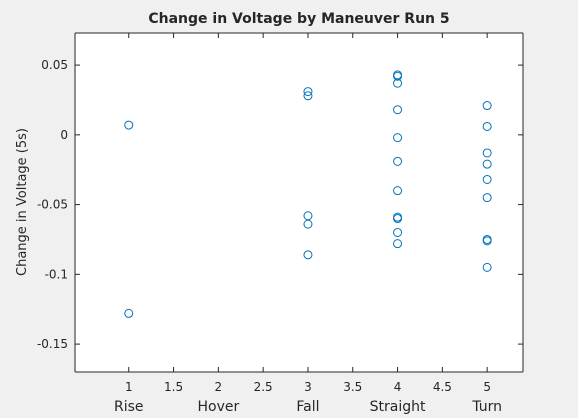  I want to click on category-label: Rise, so click(129, 407).